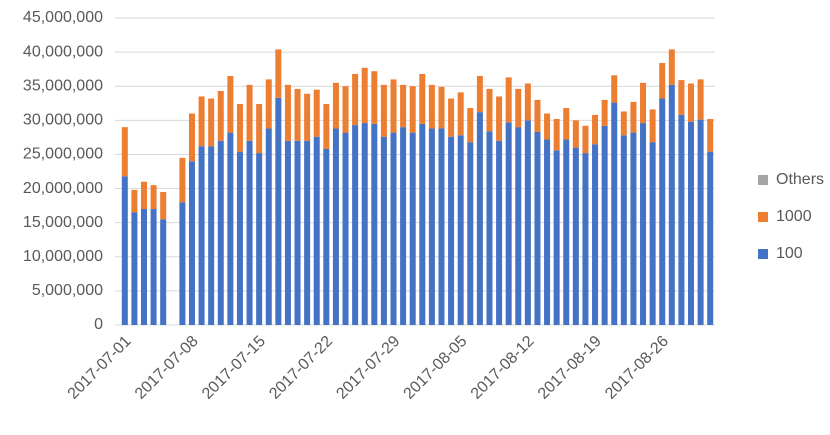  I want to click on x-tick-label: 2017-08-12, so click(503, 368).